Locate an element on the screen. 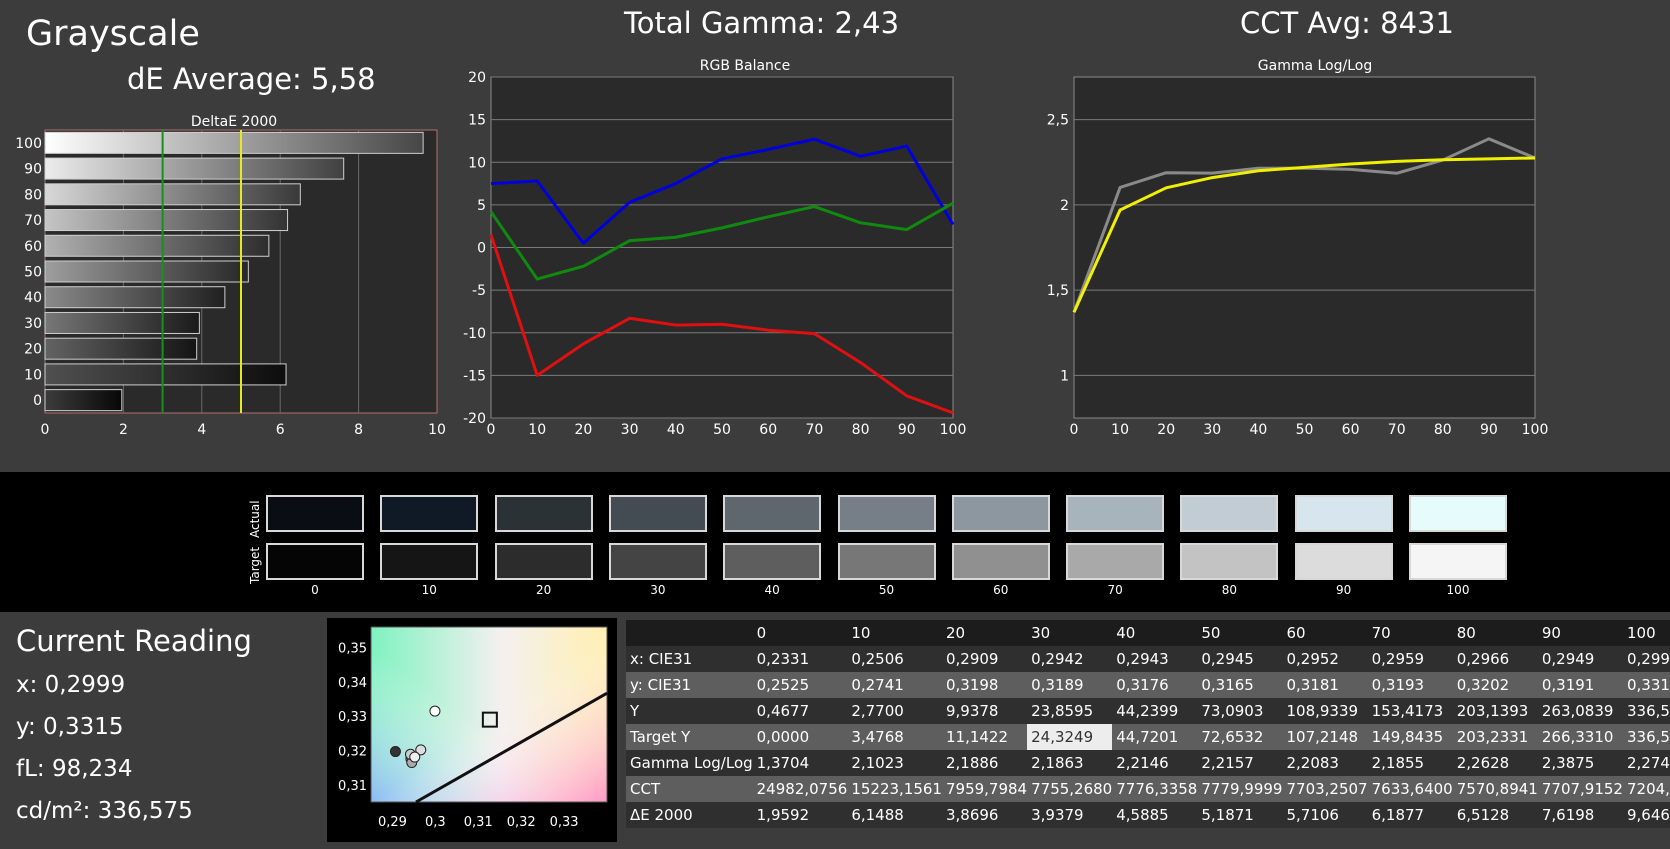 Image resolution: width=1670 pixels, height=849 pixels. table-cell: 7,6198 is located at coordinates (1580, 815).